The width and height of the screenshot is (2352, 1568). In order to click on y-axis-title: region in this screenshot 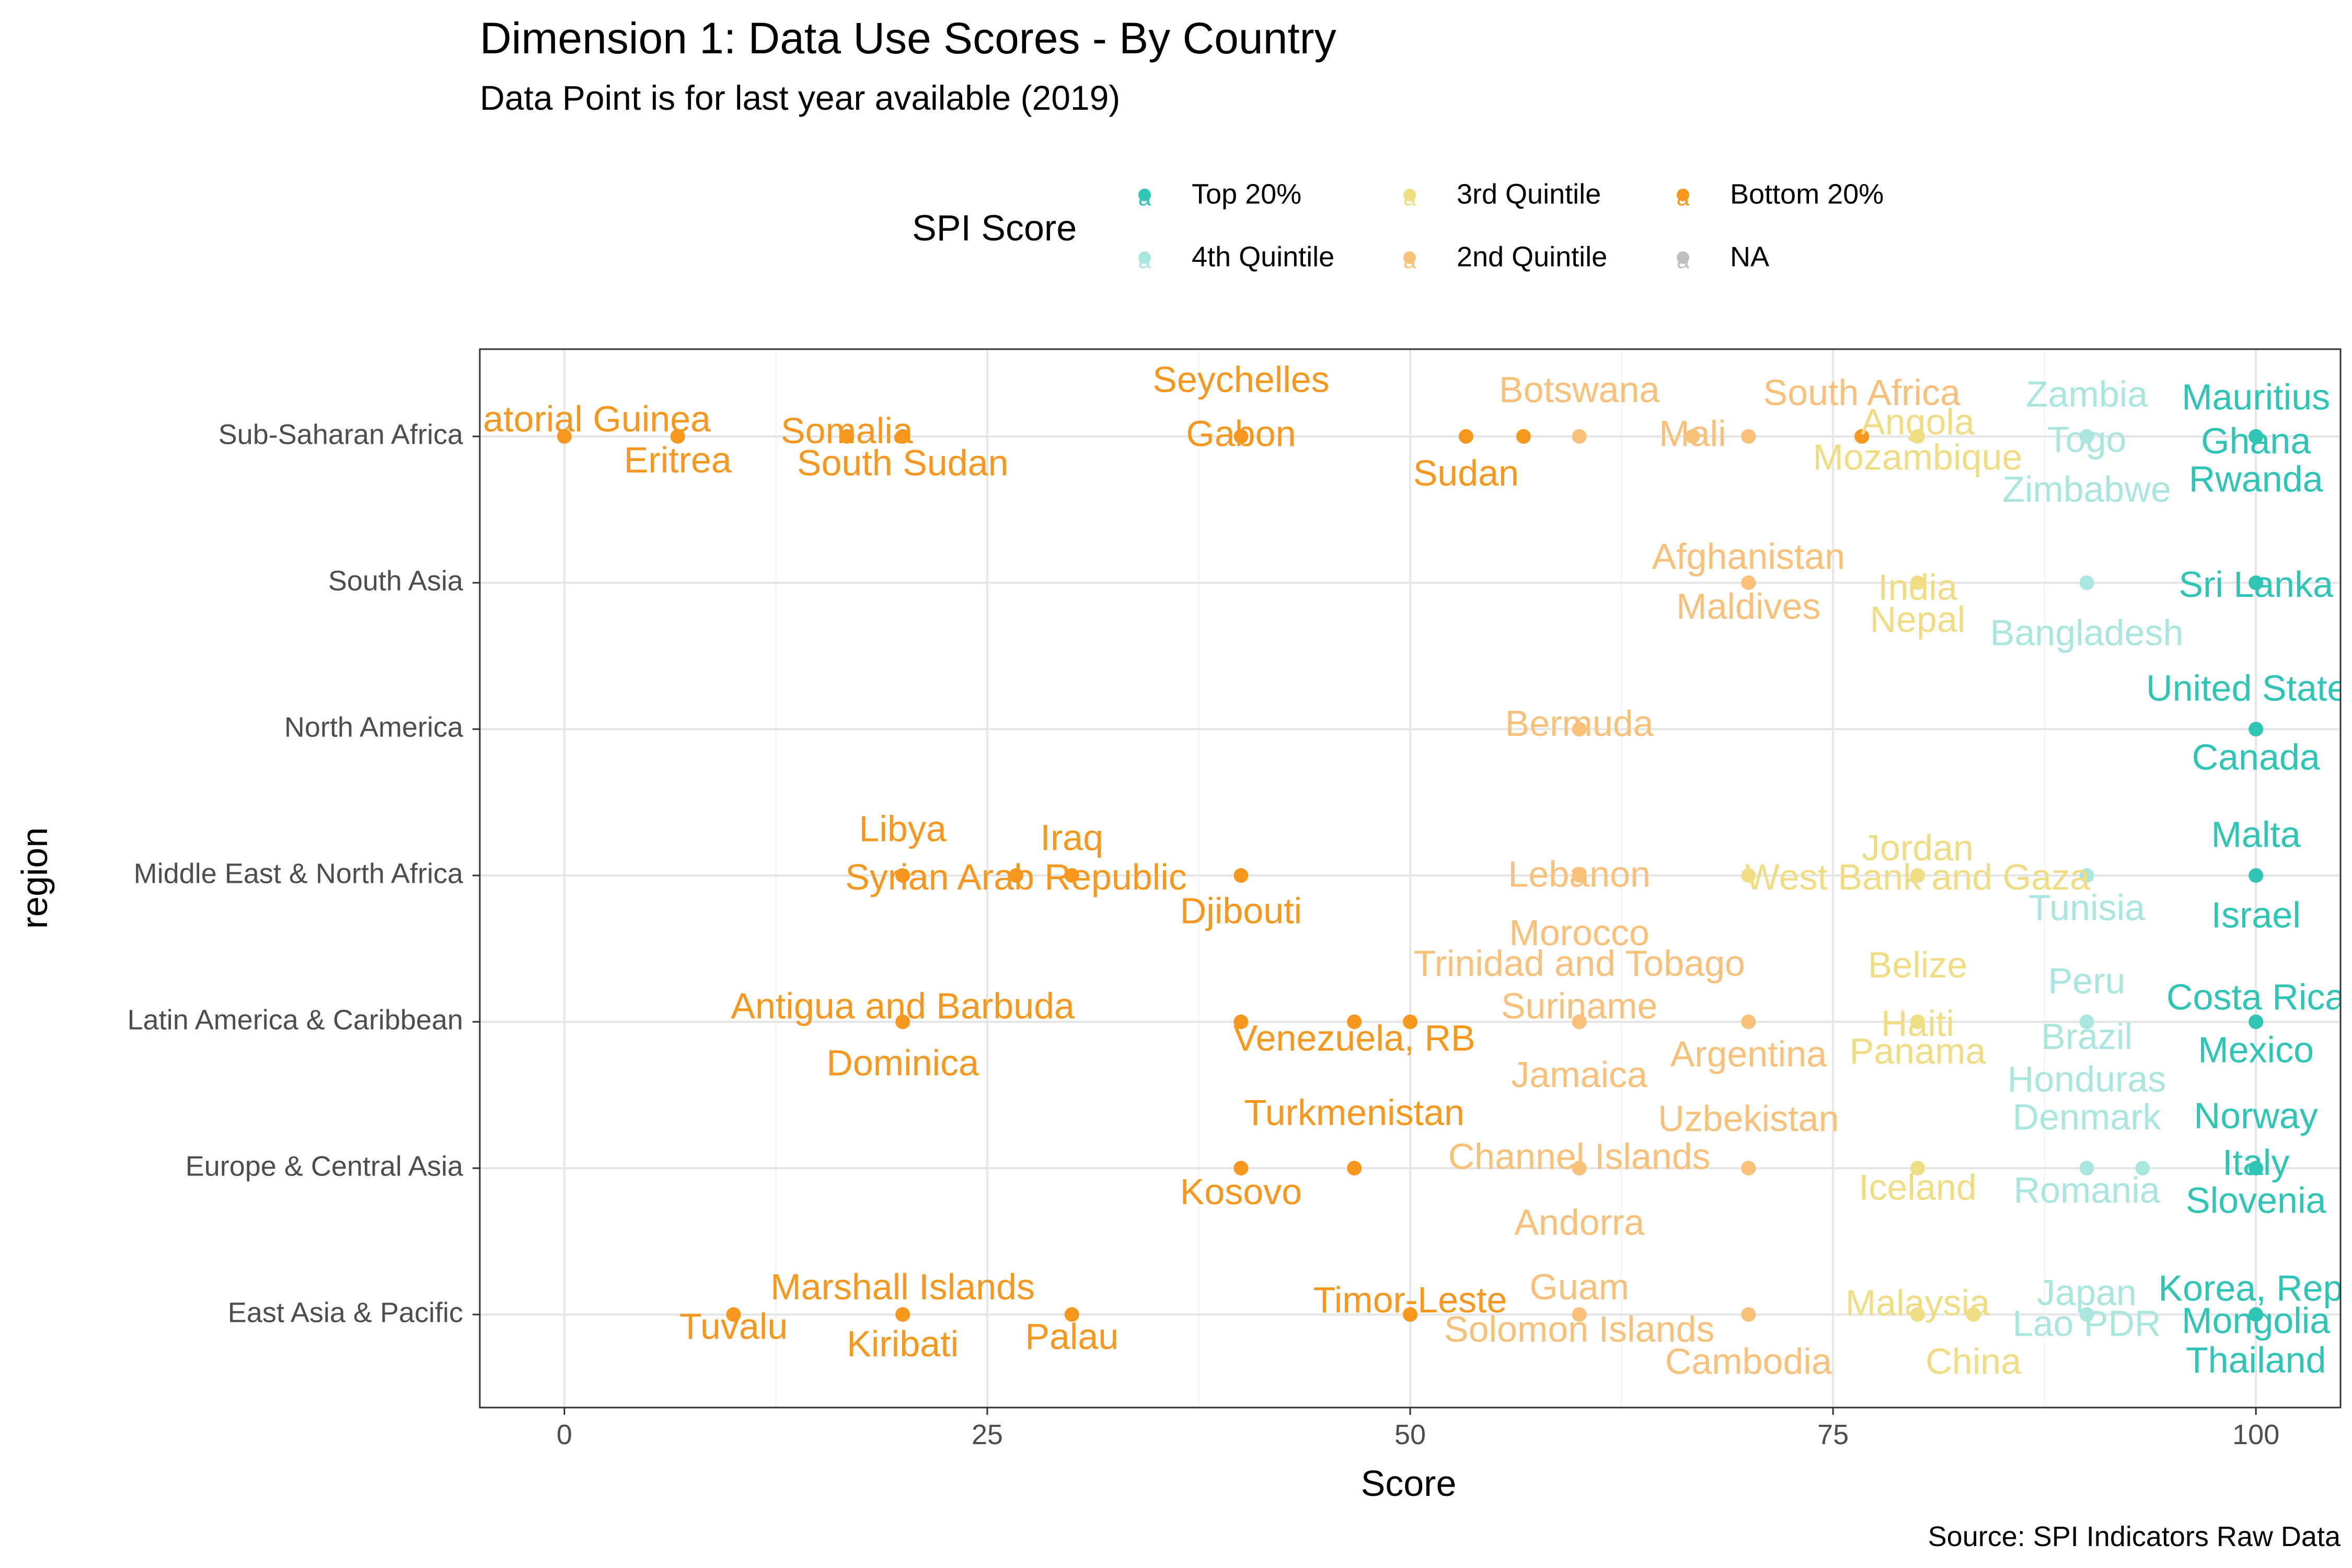, I will do `click(34, 878)`.